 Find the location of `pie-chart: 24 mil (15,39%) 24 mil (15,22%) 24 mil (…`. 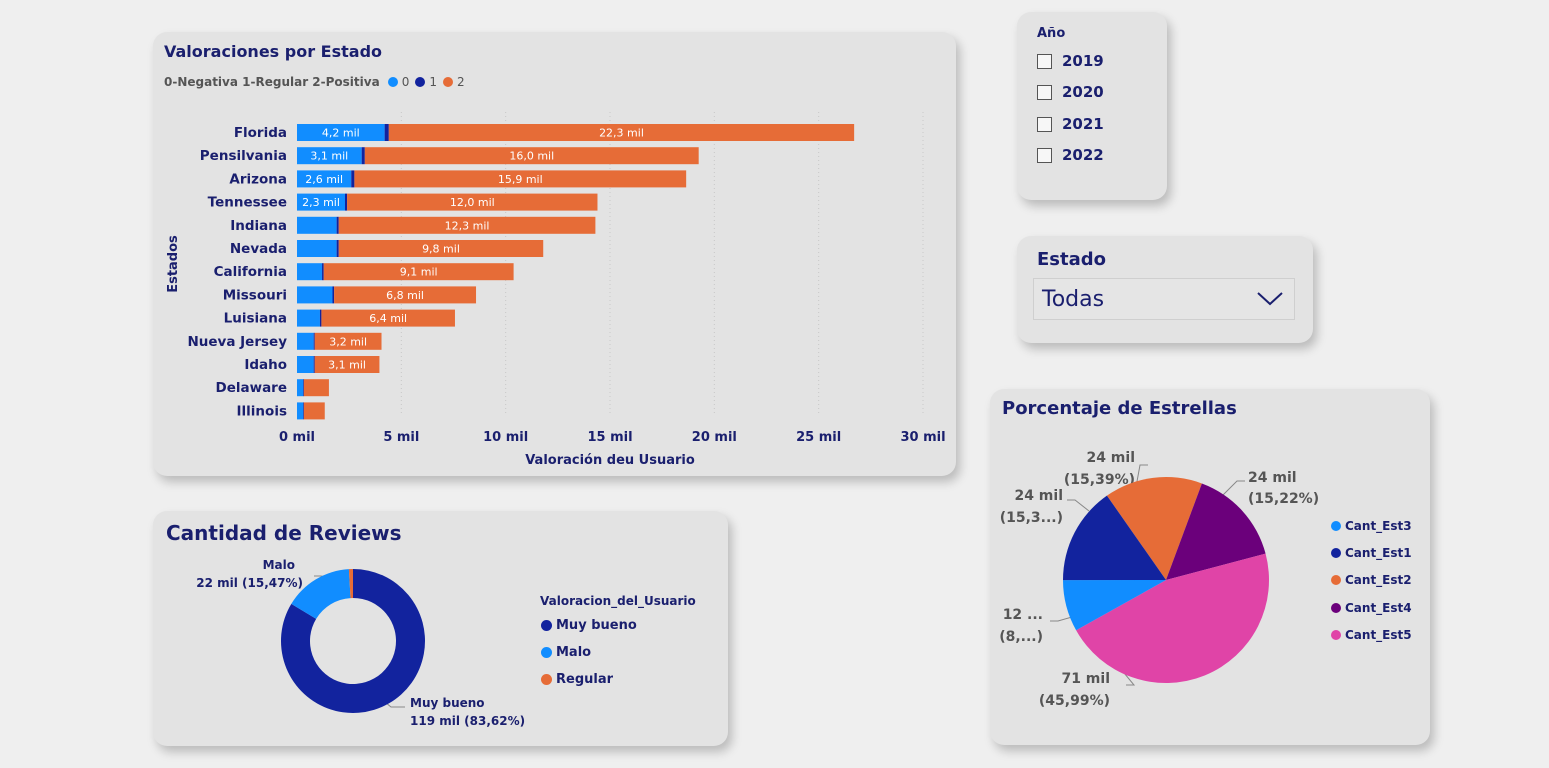

pie-chart: 24 mil (15,39%) 24 mil (15,22%) 24 mil (… is located at coordinates (1159, 579).